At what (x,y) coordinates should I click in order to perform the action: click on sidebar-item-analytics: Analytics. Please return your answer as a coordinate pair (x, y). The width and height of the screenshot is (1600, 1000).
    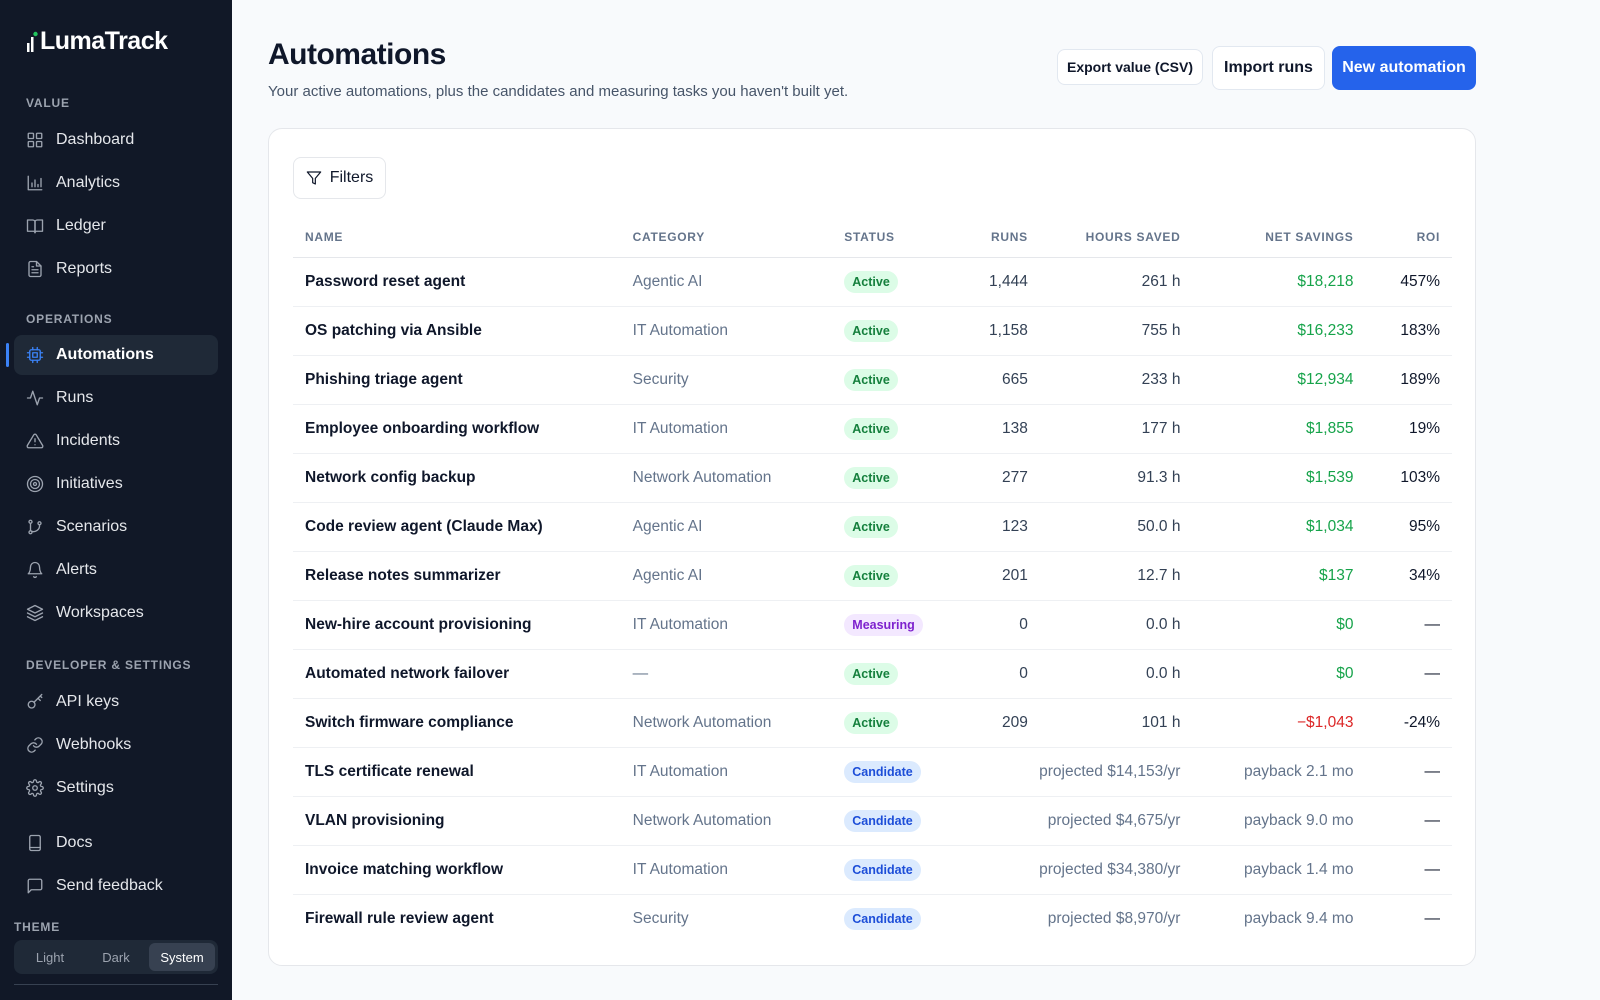
    Looking at the image, I should click on (116, 183).